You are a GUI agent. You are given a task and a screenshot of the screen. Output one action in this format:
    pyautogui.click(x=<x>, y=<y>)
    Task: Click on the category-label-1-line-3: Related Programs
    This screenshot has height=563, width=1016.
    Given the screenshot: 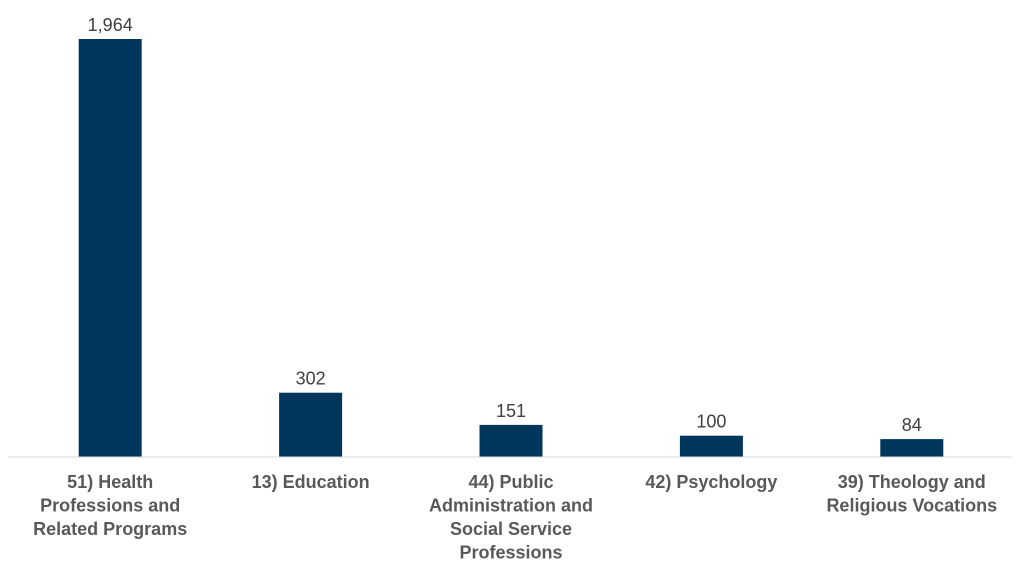 What is the action you would take?
    pyautogui.click(x=110, y=529)
    